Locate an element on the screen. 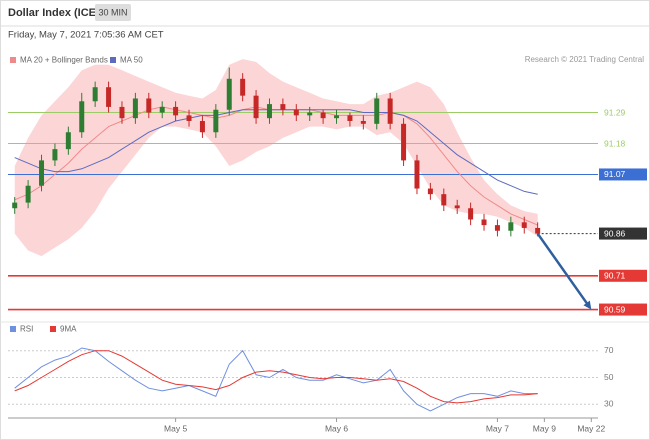 The width and height of the screenshot is (650, 440). x-tick-label: May 6 is located at coordinates (336, 428).